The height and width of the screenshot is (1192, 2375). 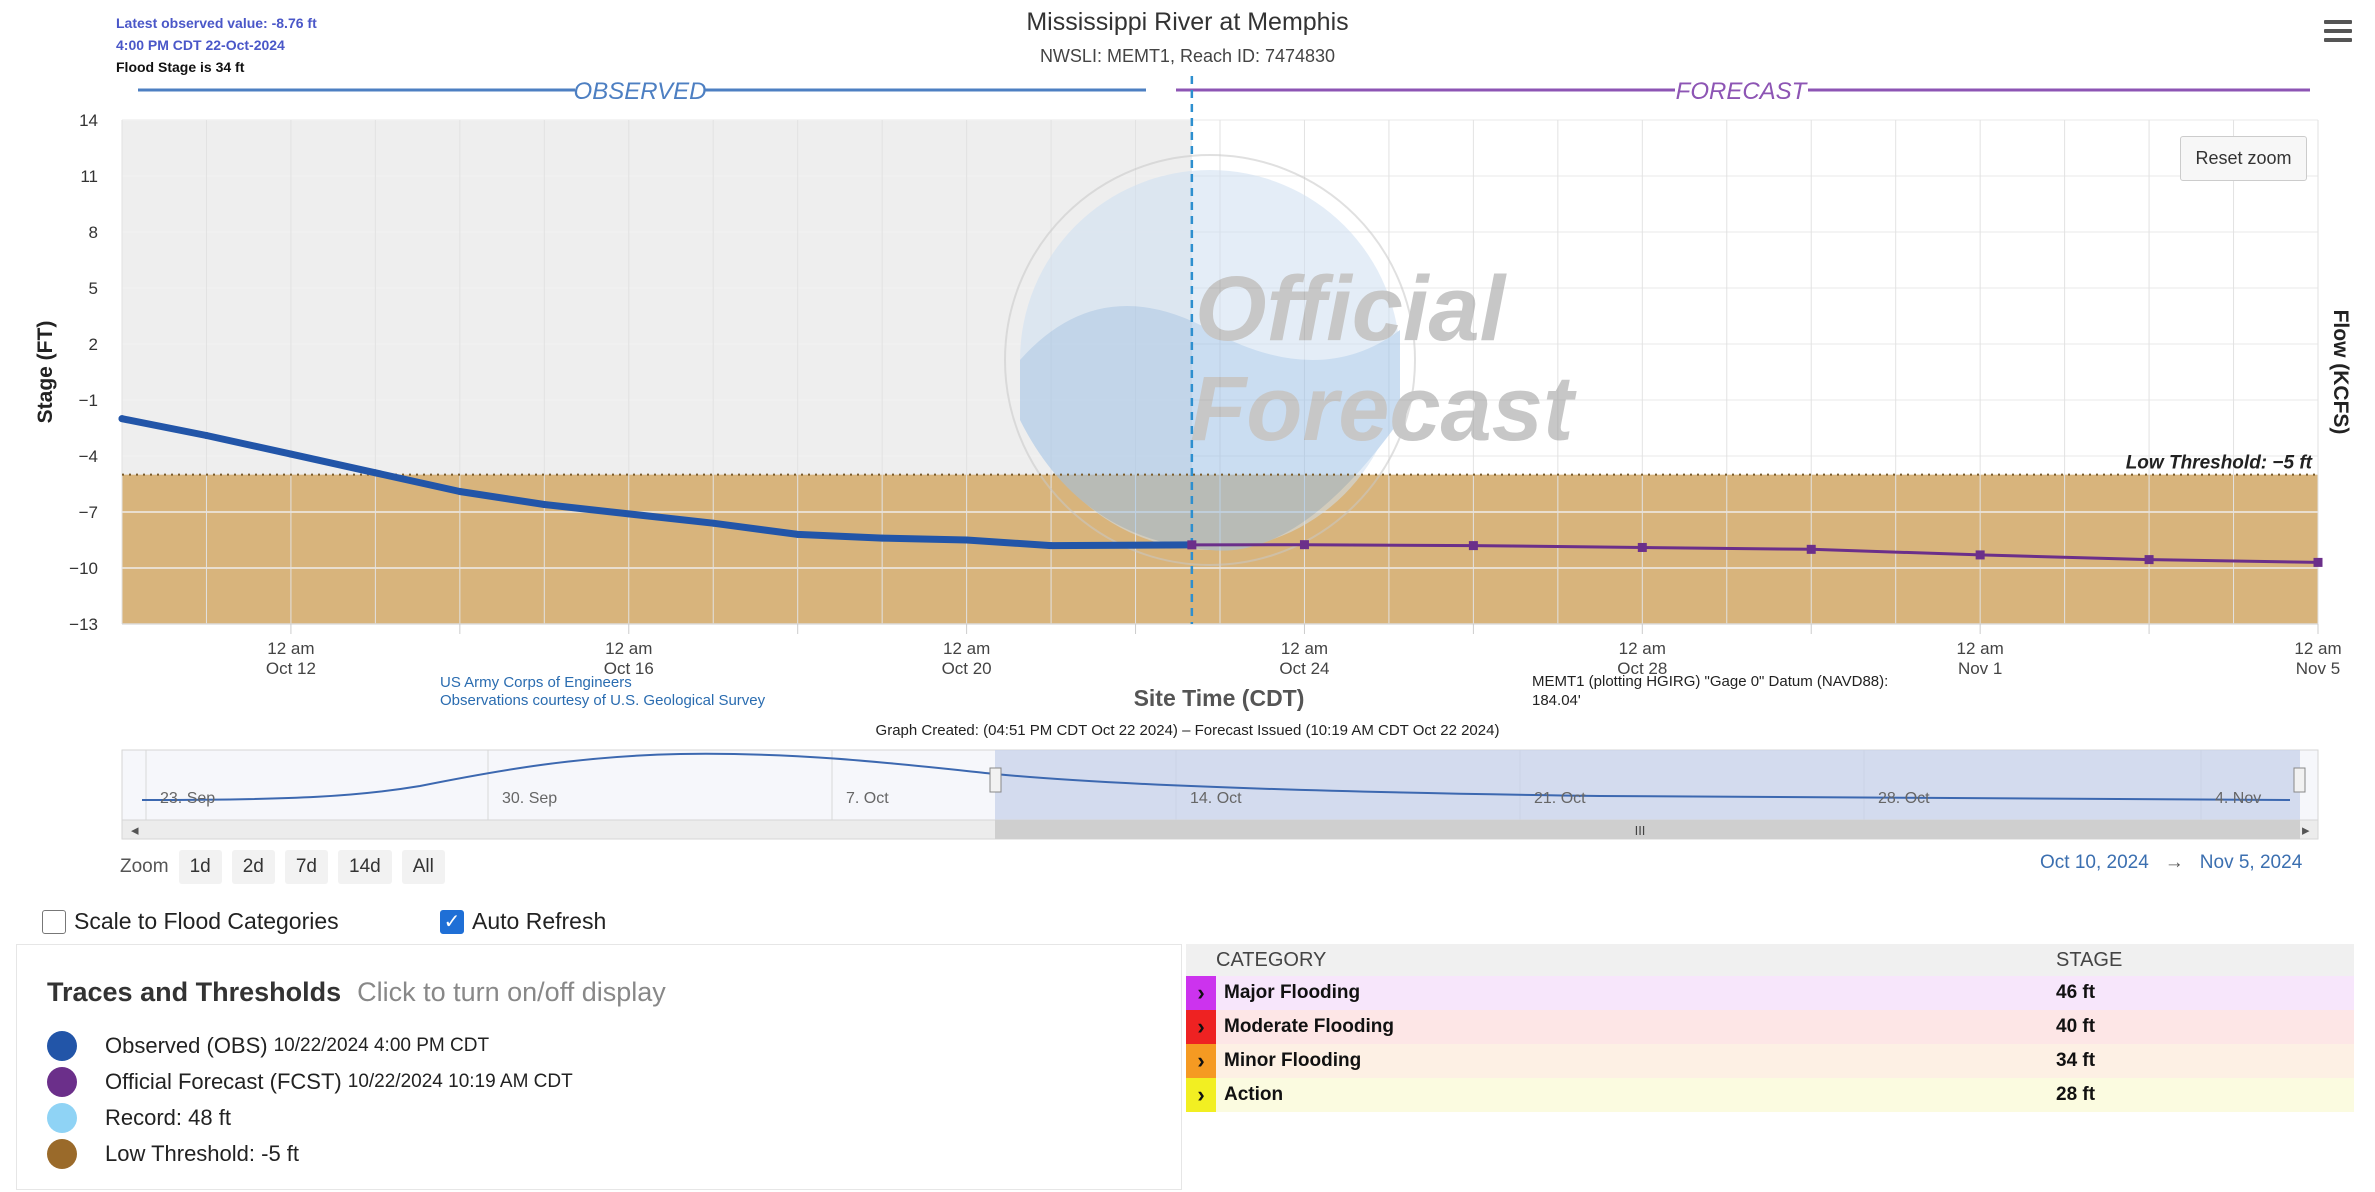 What do you see at coordinates (2076, 1060) in the screenshot?
I see `category-stage: 34 ft` at bounding box center [2076, 1060].